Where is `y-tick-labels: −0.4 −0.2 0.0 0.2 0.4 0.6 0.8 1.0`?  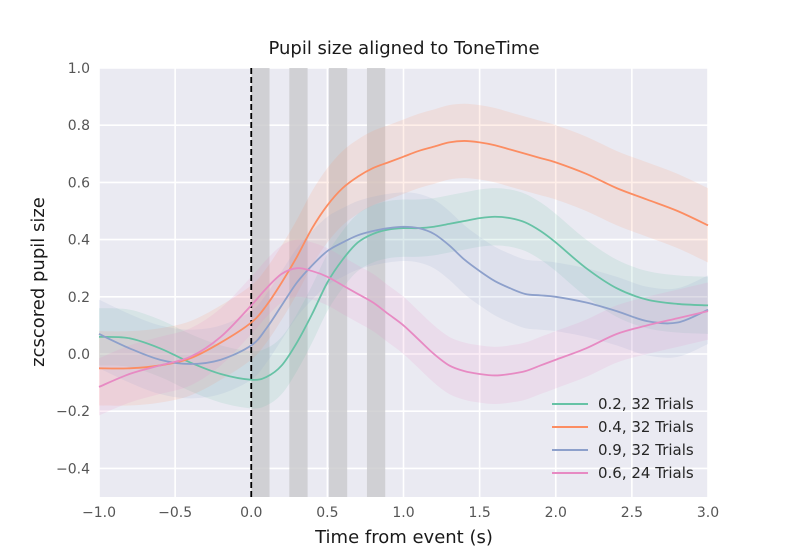
y-tick-labels: −0.4 −0.2 0.0 0.2 0.4 0.6 0.8 1.0 is located at coordinates (73, 269).